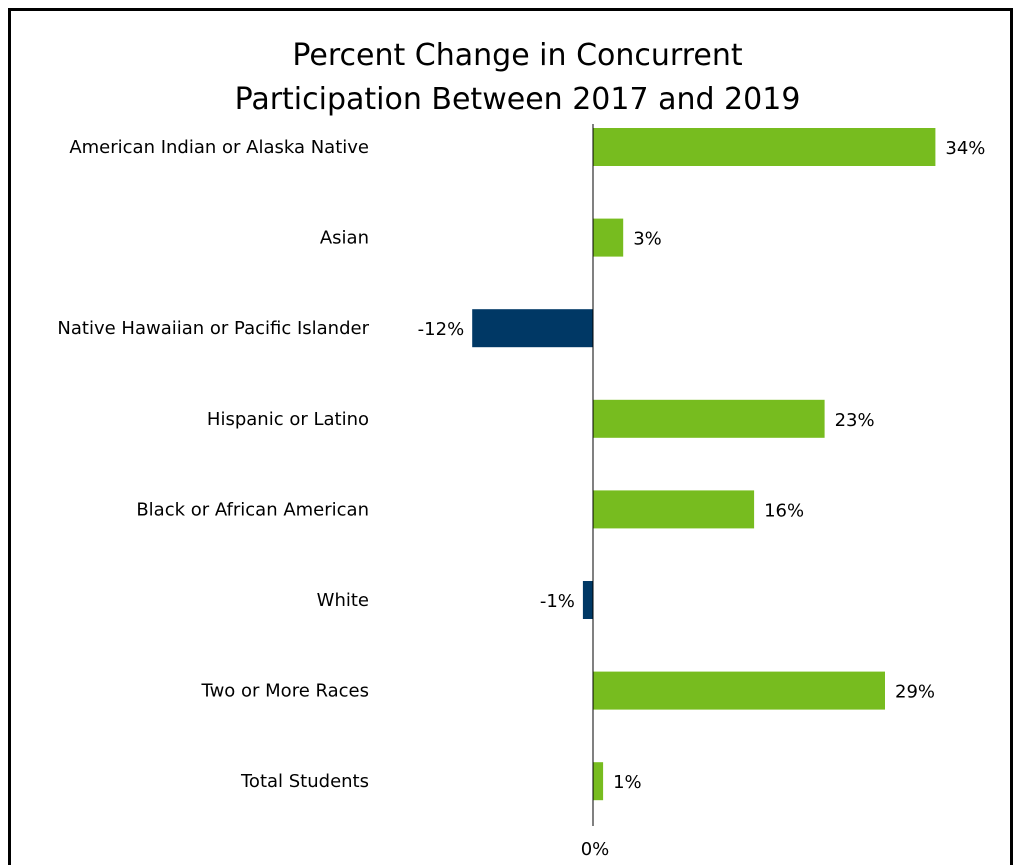 This screenshot has width=1015, height=867. I want to click on category-label: Asian, so click(344, 238).